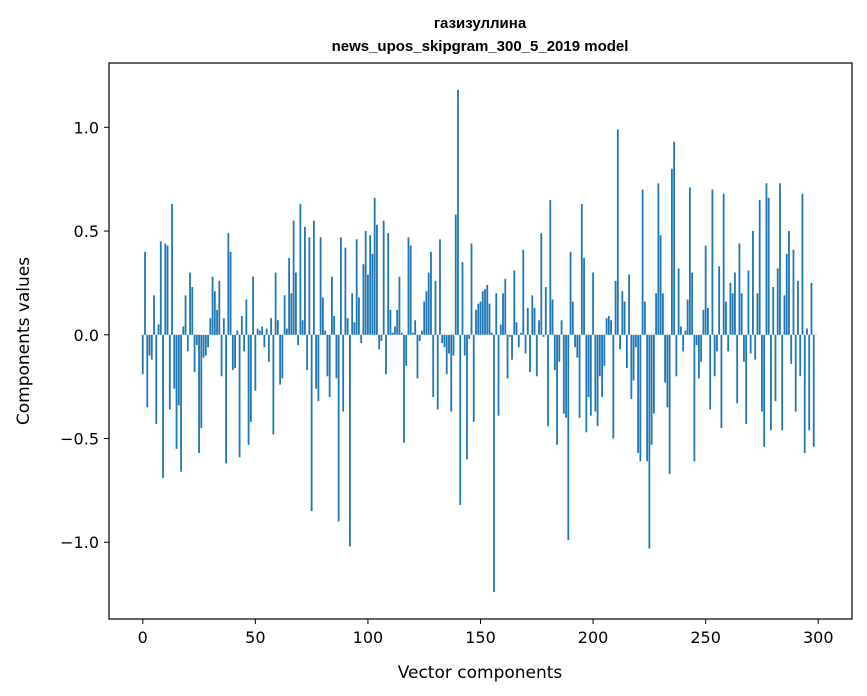 The height and width of the screenshot is (696, 867). I want to click on x-tick-label: 200, so click(593, 637).